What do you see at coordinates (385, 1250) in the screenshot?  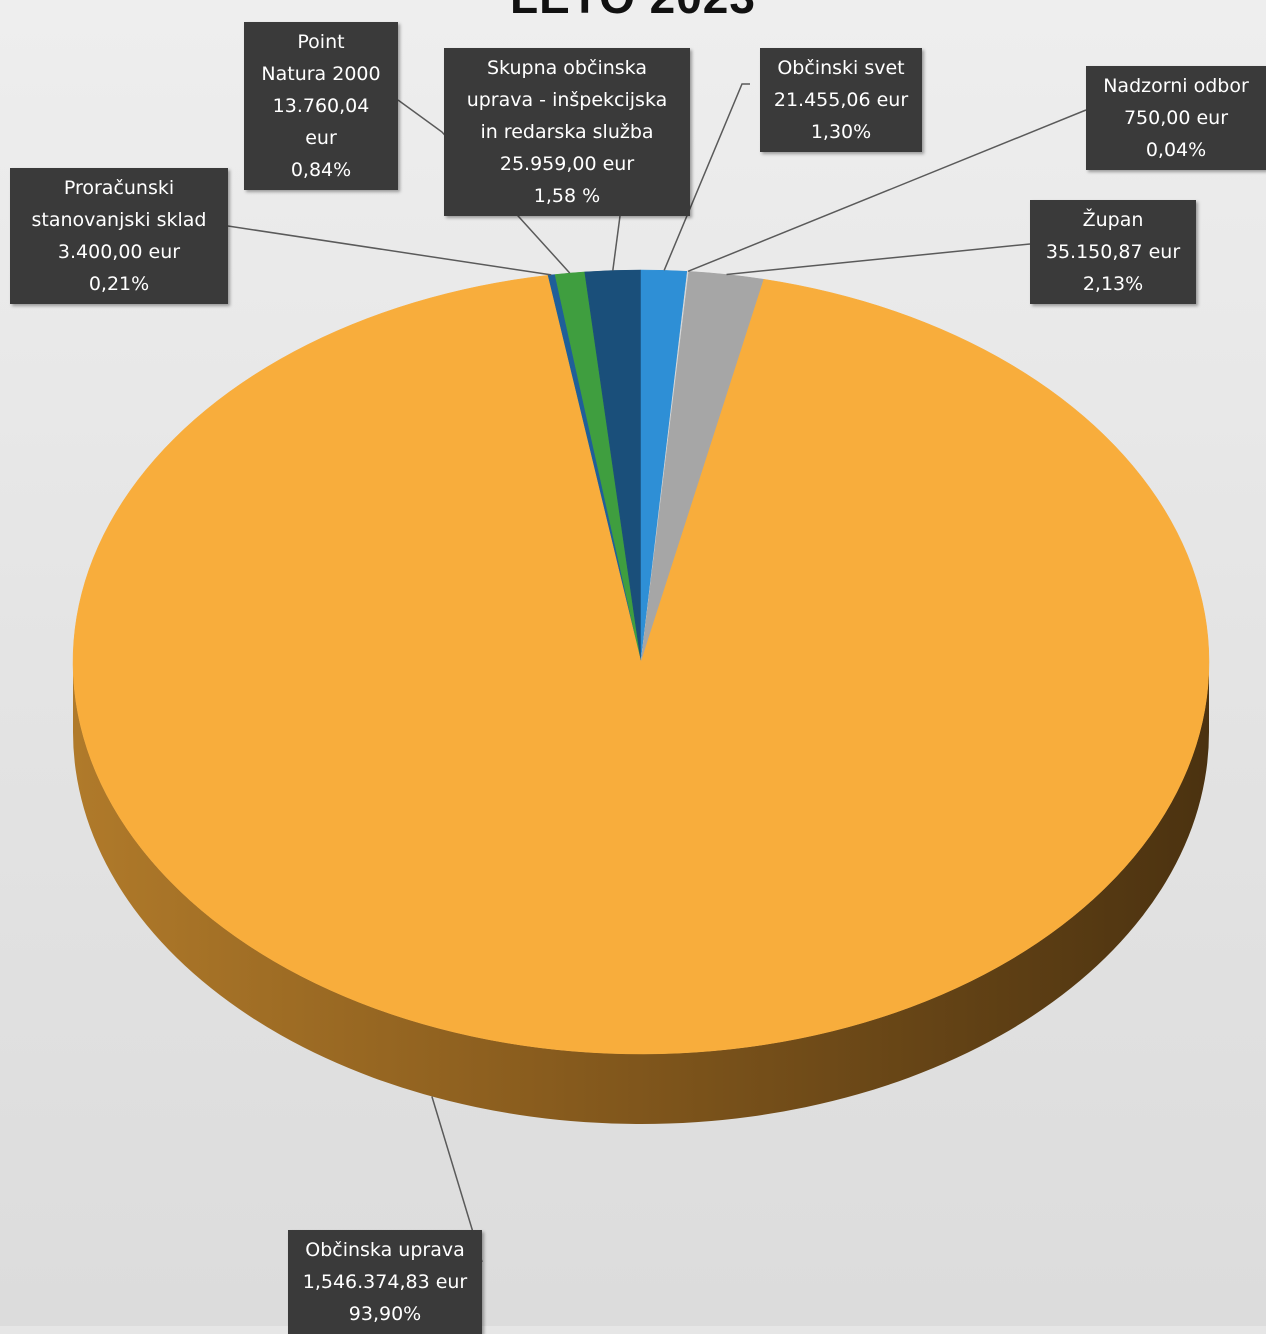 I see `slice-label: Občinska uprava` at bounding box center [385, 1250].